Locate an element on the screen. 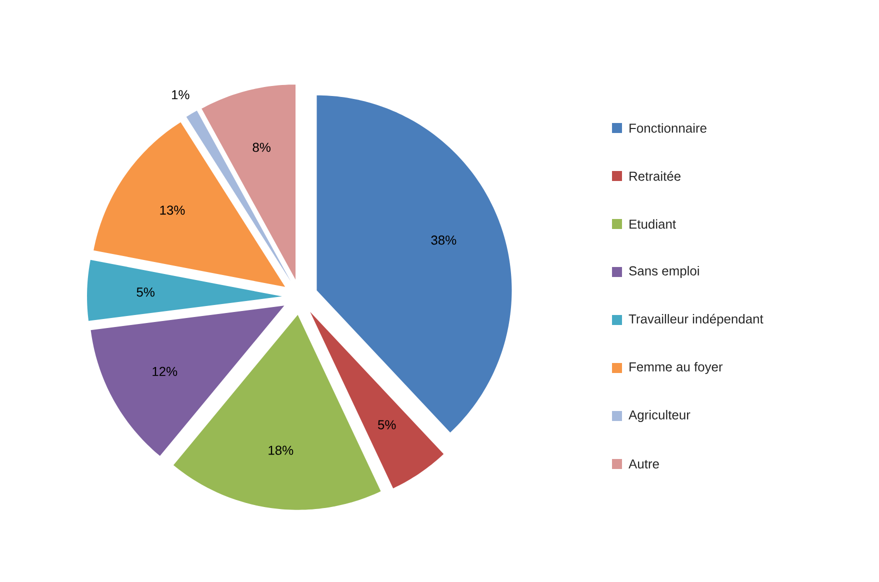 This screenshot has height=582, width=879. legend-label: Retraitée is located at coordinates (655, 176).